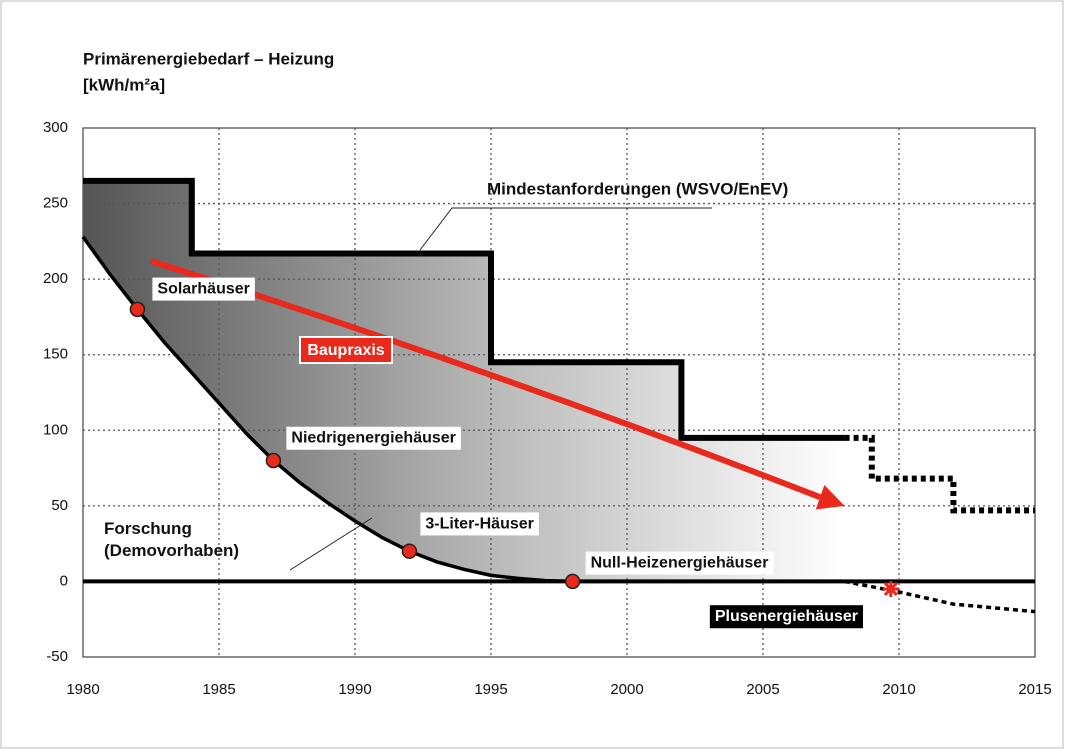 This screenshot has width=1065, height=749. Describe the element at coordinates (762, 689) in the screenshot. I see `x-tick-label: 2005` at that location.